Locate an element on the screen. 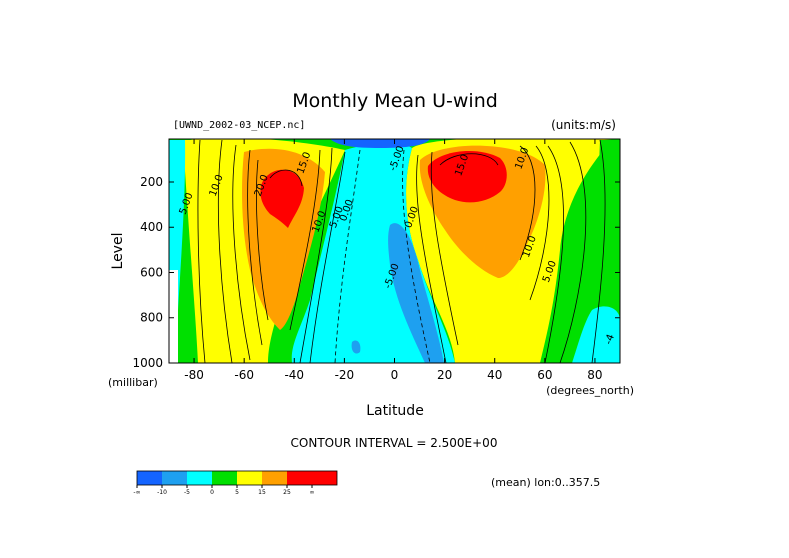  x-tick-label: 40 is located at coordinates (494, 375).